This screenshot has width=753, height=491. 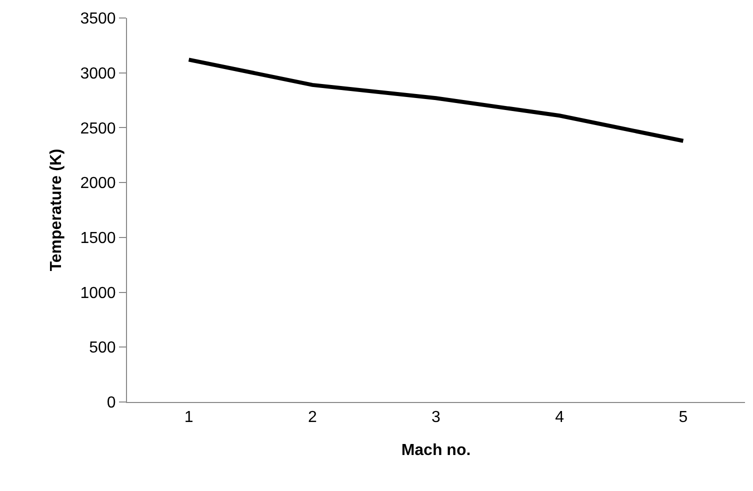 What do you see at coordinates (98, 183) in the screenshot?
I see `y-tick-label: 2000` at bounding box center [98, 183].